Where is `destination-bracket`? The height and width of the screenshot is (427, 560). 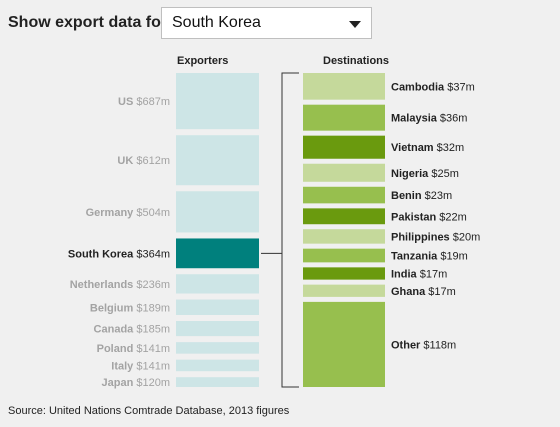
destination-bracket is located at coordinates (290, 230).